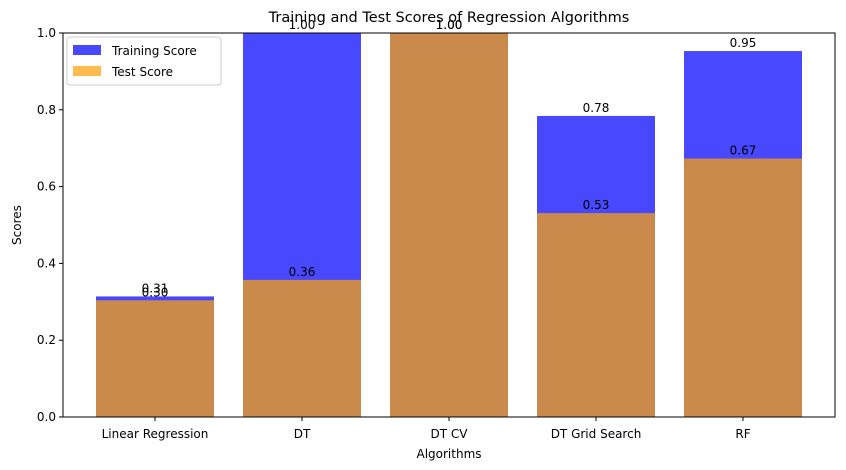  Describe the element at coordinates (302, 434) in the screenshot. I see `x-tick-label: DT` at that location.